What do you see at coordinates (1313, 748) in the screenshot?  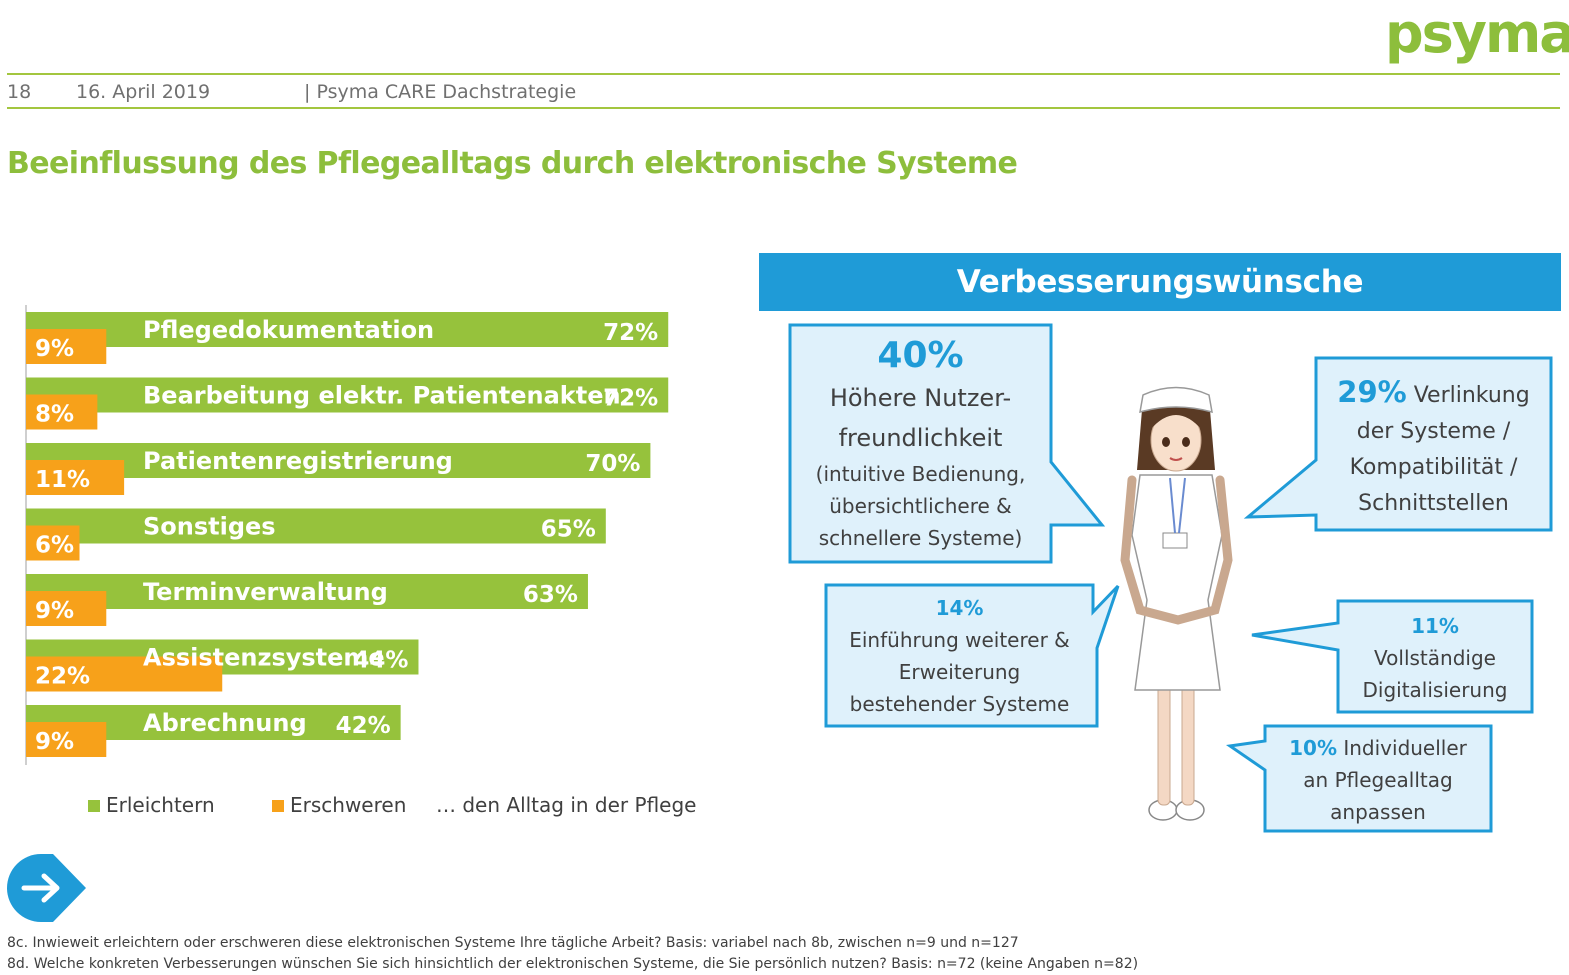 I see `callout-10-pct: 10%` at bounding box center [1313, 748].